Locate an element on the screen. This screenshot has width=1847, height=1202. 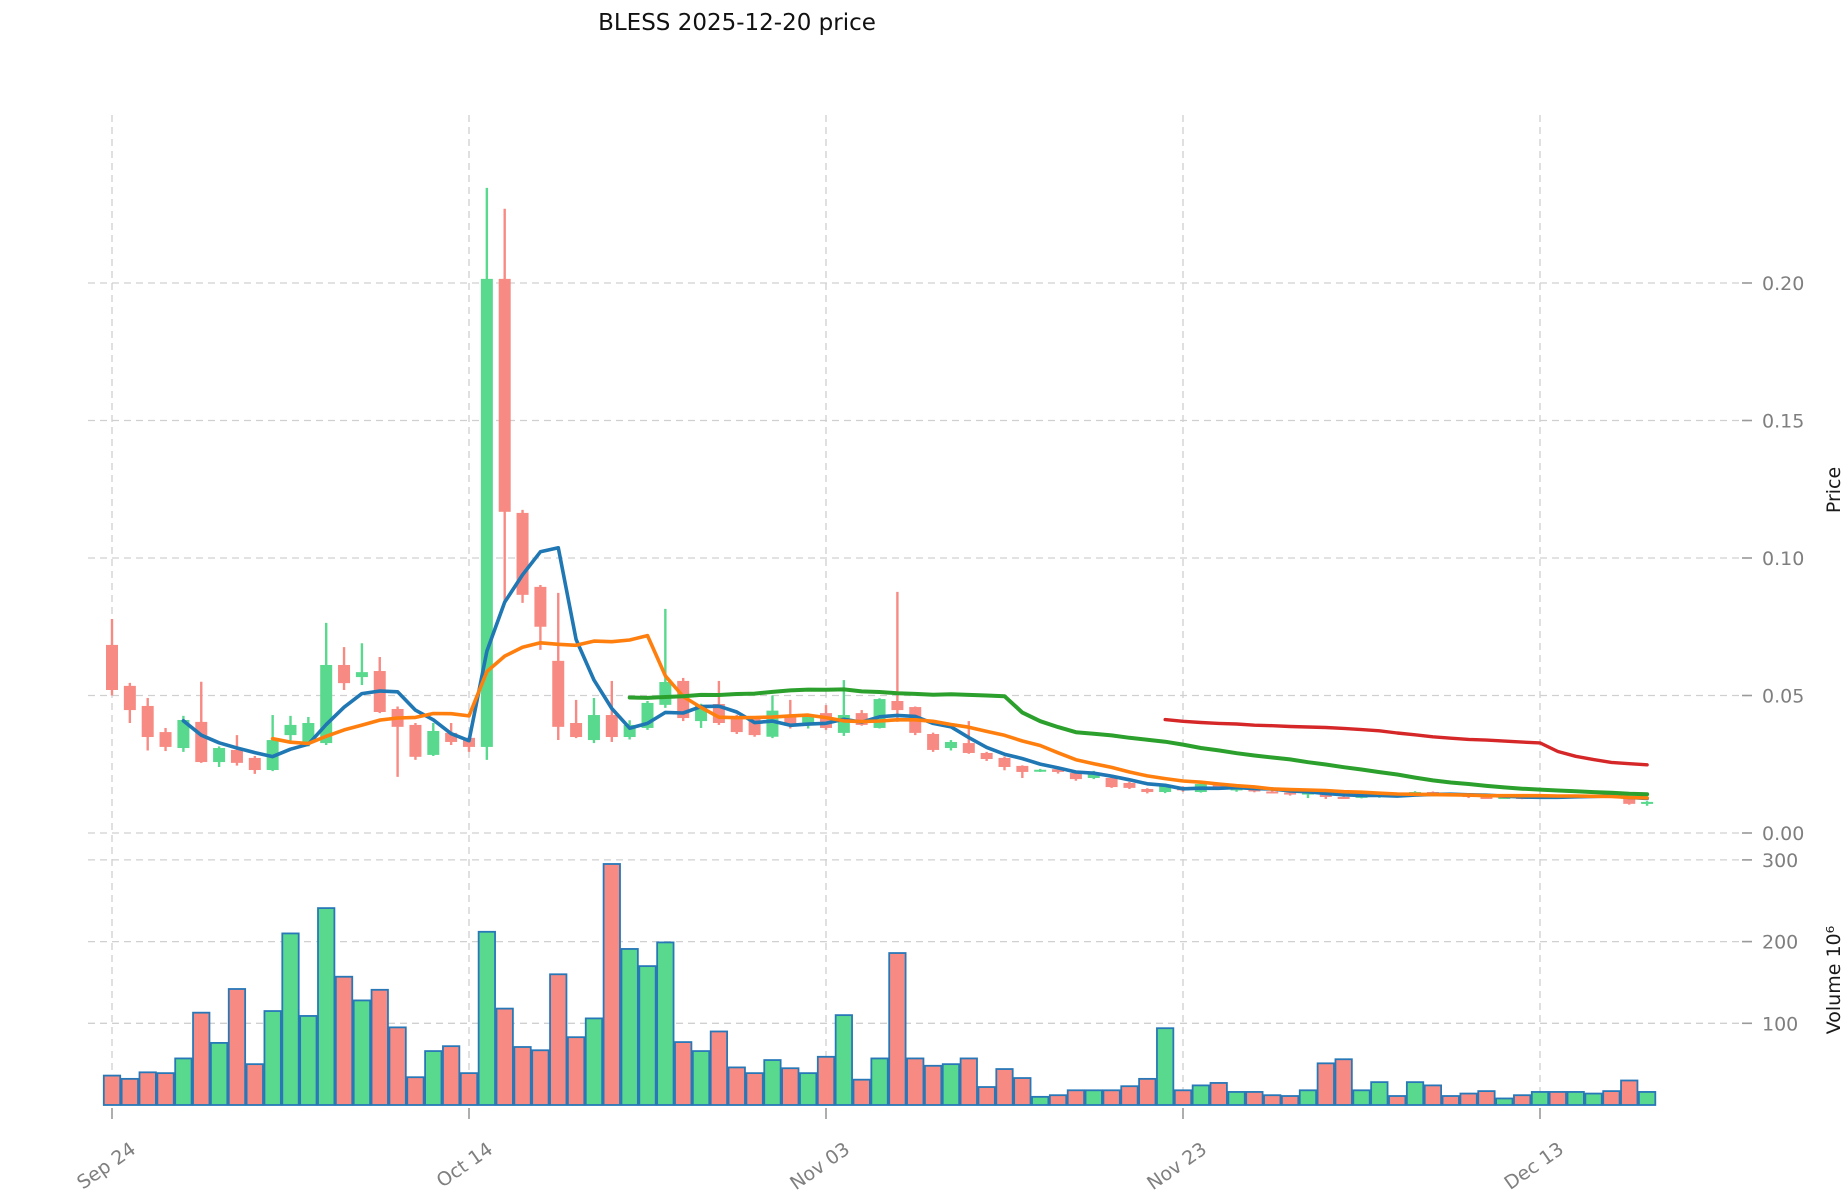
volume-tick-label: 100 is located at coordinates (1780, 1024).